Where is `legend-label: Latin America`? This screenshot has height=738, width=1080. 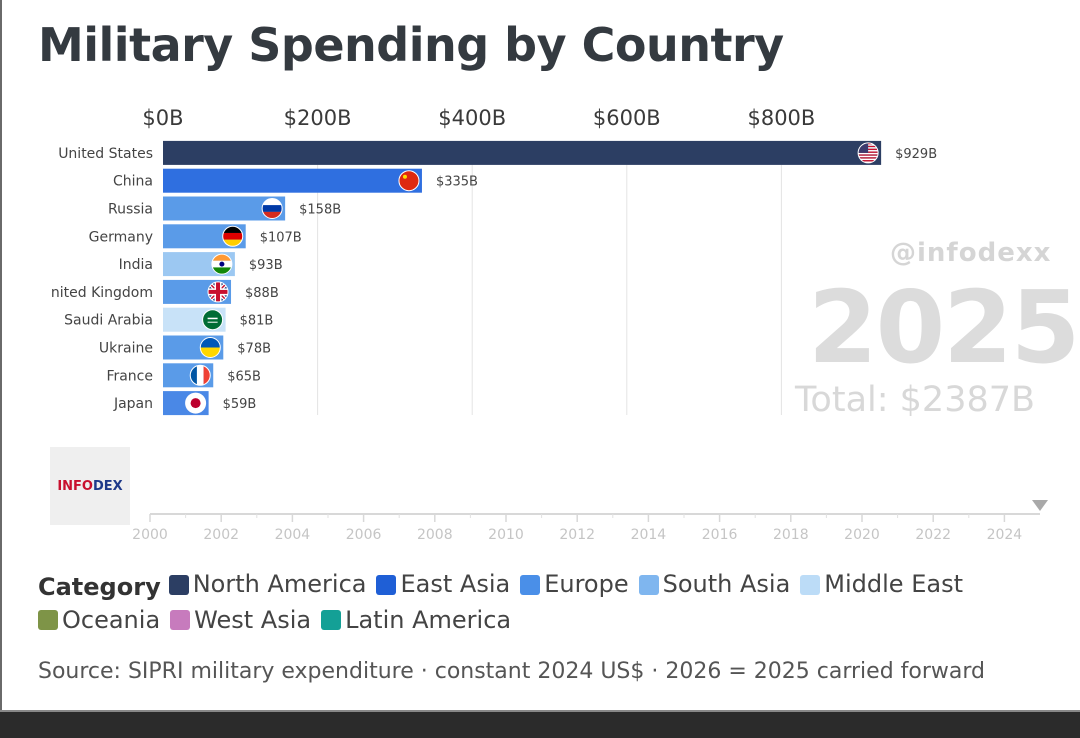 legend-label: Latin America is located at coordinates (428, 619).